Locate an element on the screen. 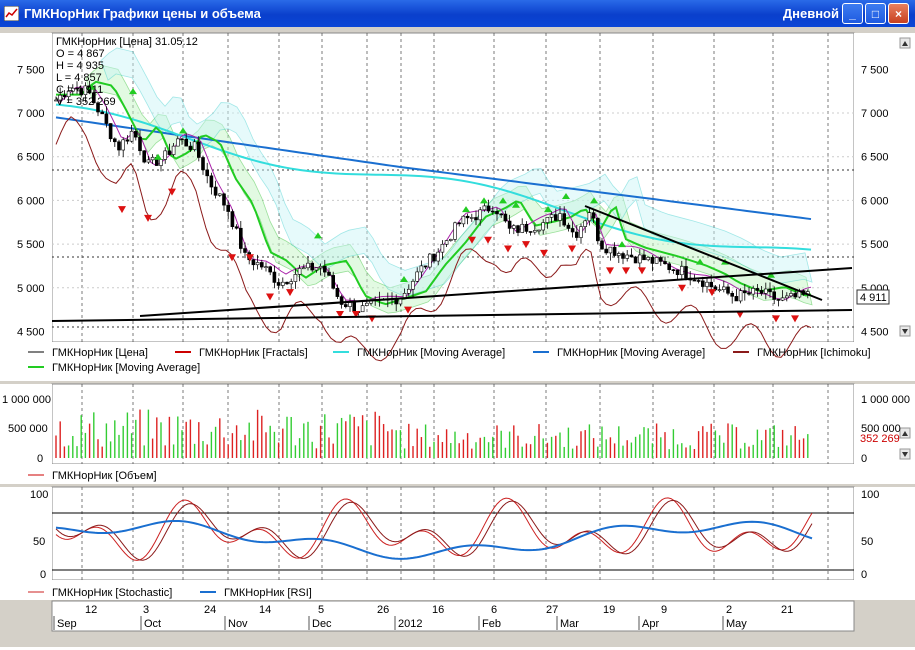 The image size is (915, 650). time-day-label: 12 is located at coordinates (91, 610).